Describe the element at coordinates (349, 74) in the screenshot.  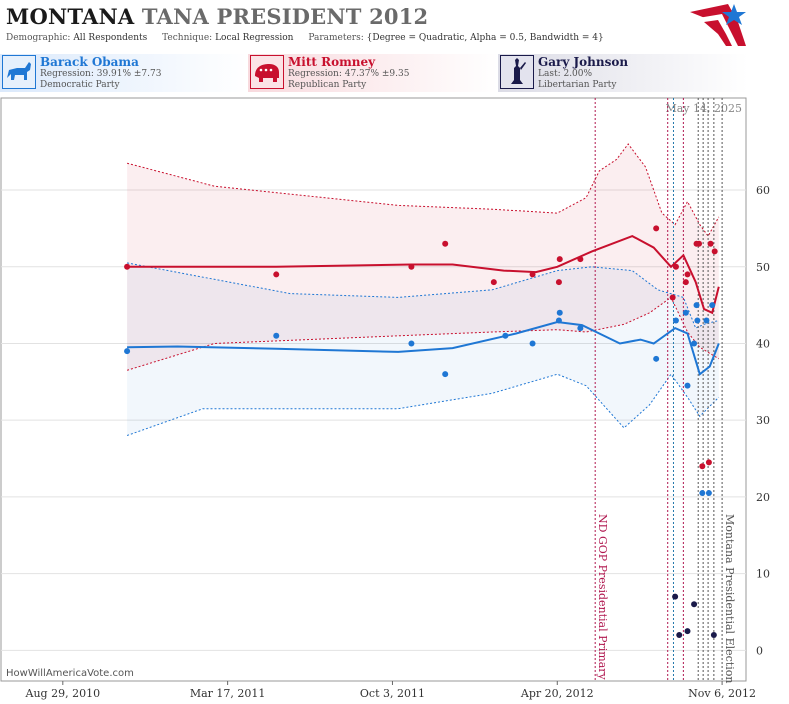
I see `candidate-stat: Regression: 47.37% ±9.35` at that location.